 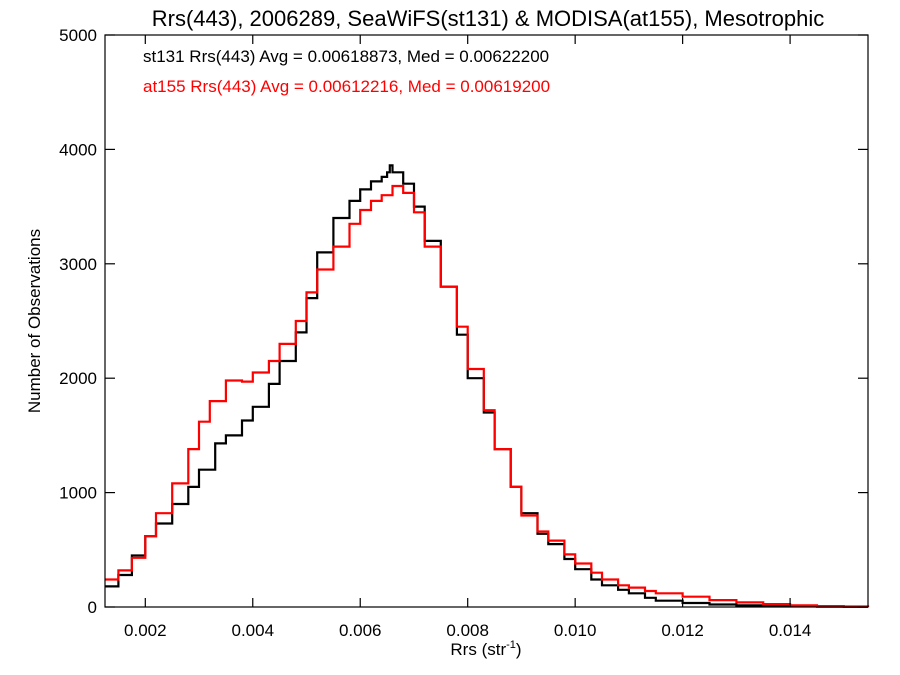 What do you see at coordinates (34, 321) in the screenshot?
I see `y-axis-label: Number of Observations` at bounding box center [34, 321].